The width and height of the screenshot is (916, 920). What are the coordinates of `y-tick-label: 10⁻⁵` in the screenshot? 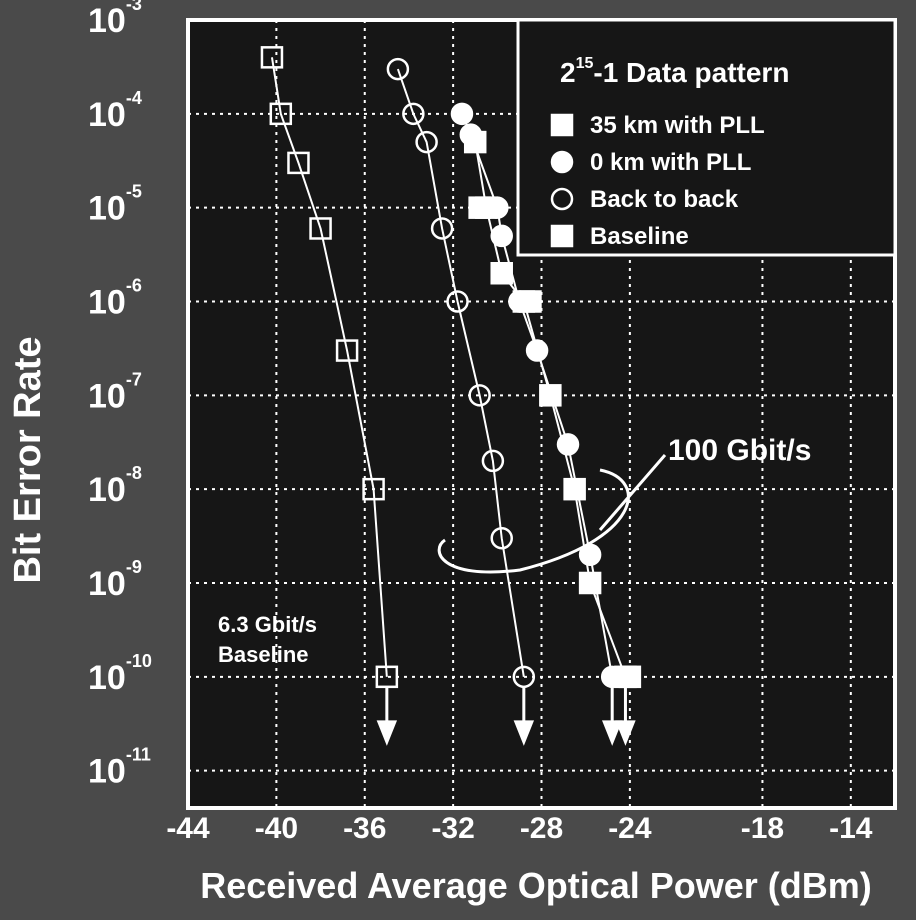 It's located at (115, 205).